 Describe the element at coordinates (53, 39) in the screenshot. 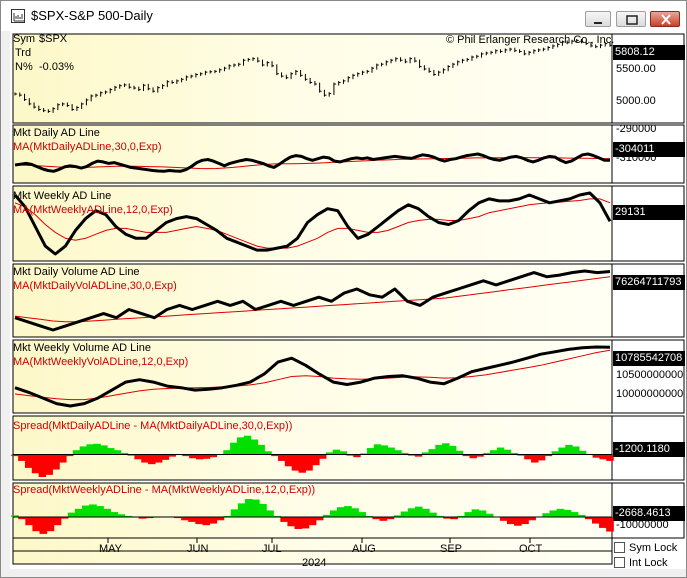

I see `sym-value: $SPX` at that location.